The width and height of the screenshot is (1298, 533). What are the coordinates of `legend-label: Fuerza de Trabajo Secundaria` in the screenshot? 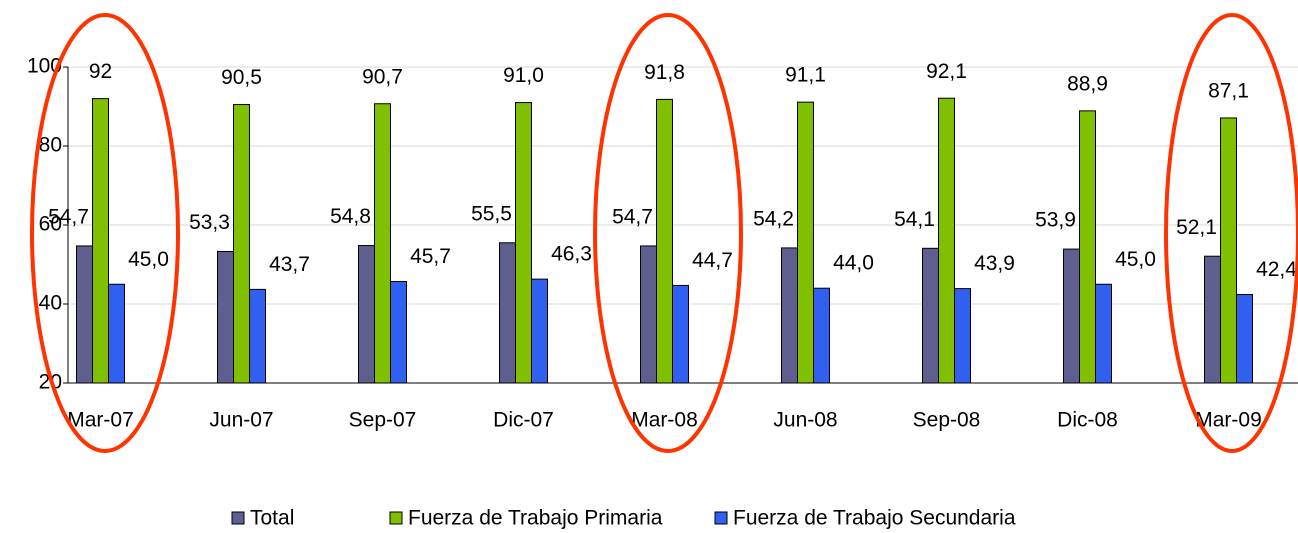 It's located at (874, 518).